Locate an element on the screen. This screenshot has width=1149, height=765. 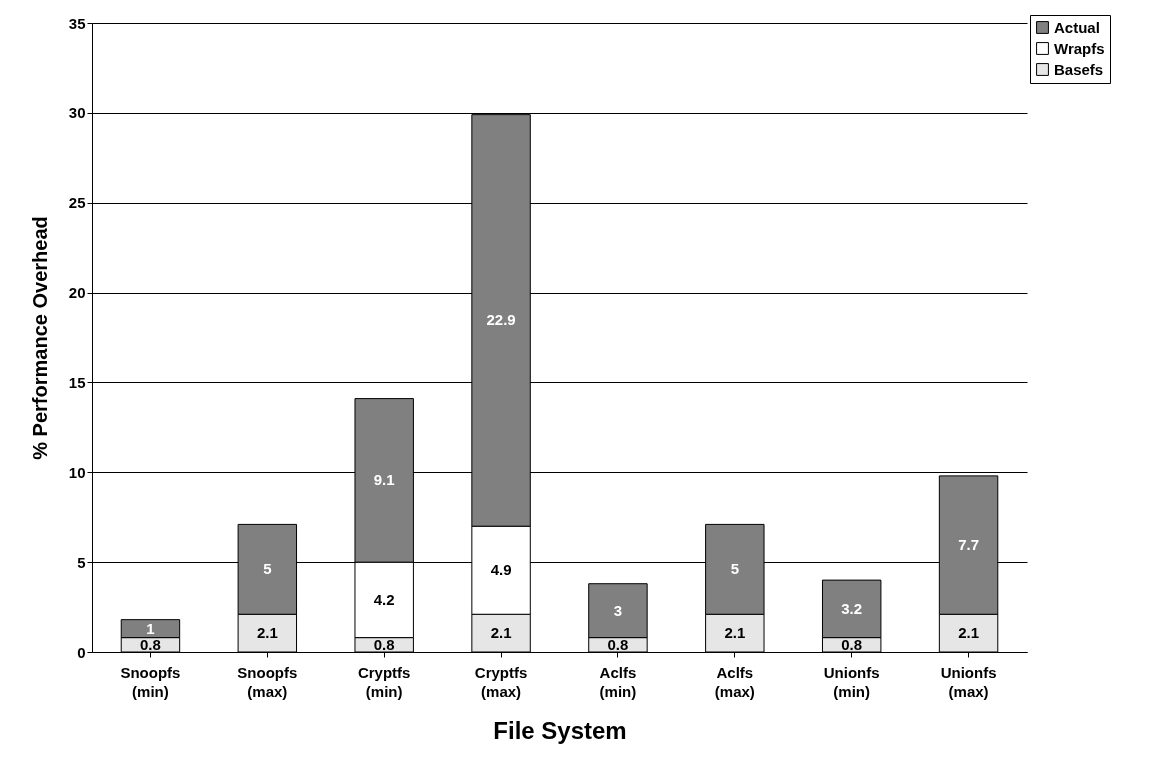
y-tick-label: 25 is located at coordinates (77, 203).